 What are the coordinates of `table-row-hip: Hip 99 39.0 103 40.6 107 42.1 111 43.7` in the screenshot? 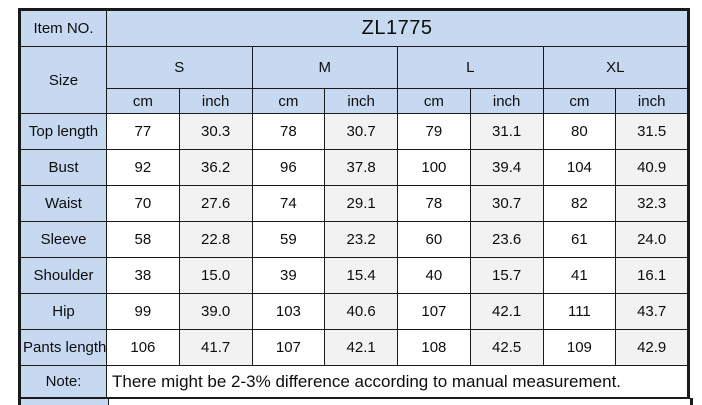 It's located at (354, 311).